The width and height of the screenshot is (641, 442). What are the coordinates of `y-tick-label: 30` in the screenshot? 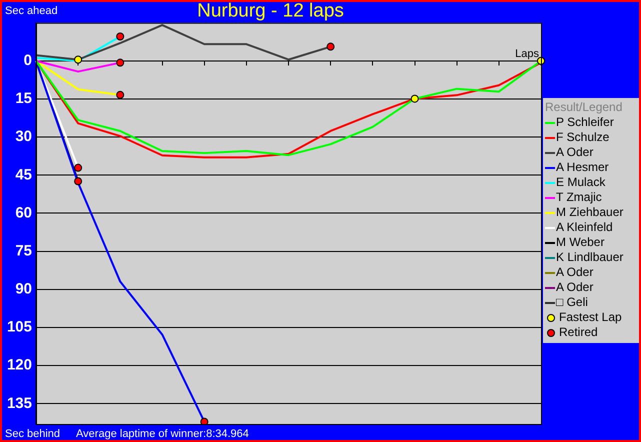 It's located at (23, 137).